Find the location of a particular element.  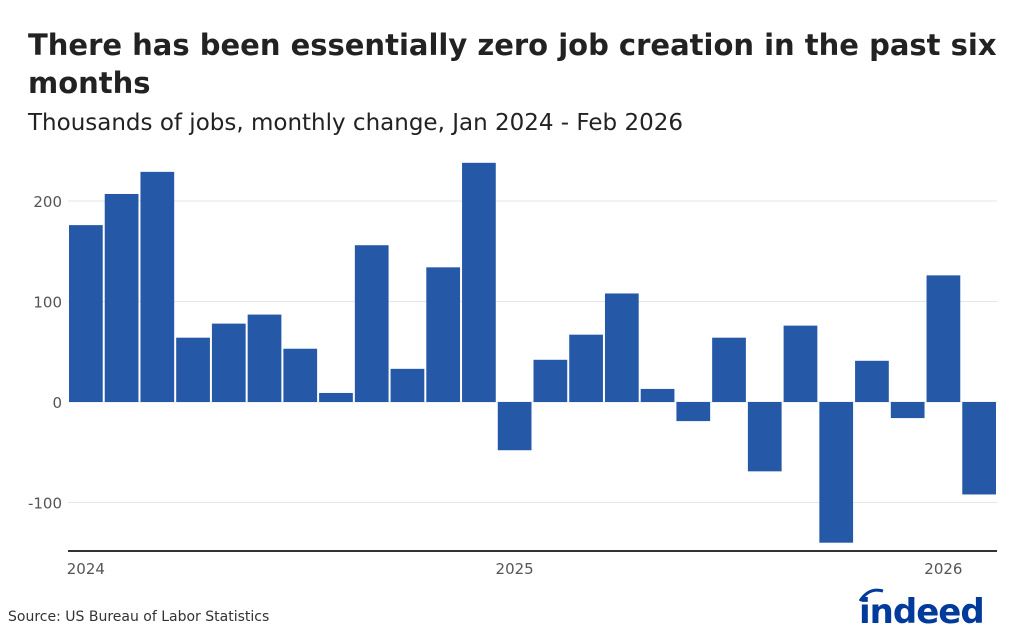

x-tick-label: 2025 is located at coordinates (515, 569).